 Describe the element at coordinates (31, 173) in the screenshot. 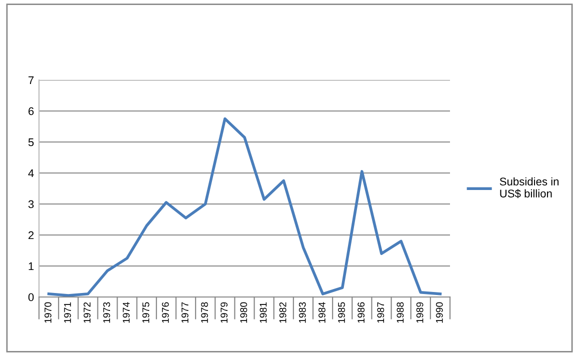

I see `y-tick-label: 4` at that location.